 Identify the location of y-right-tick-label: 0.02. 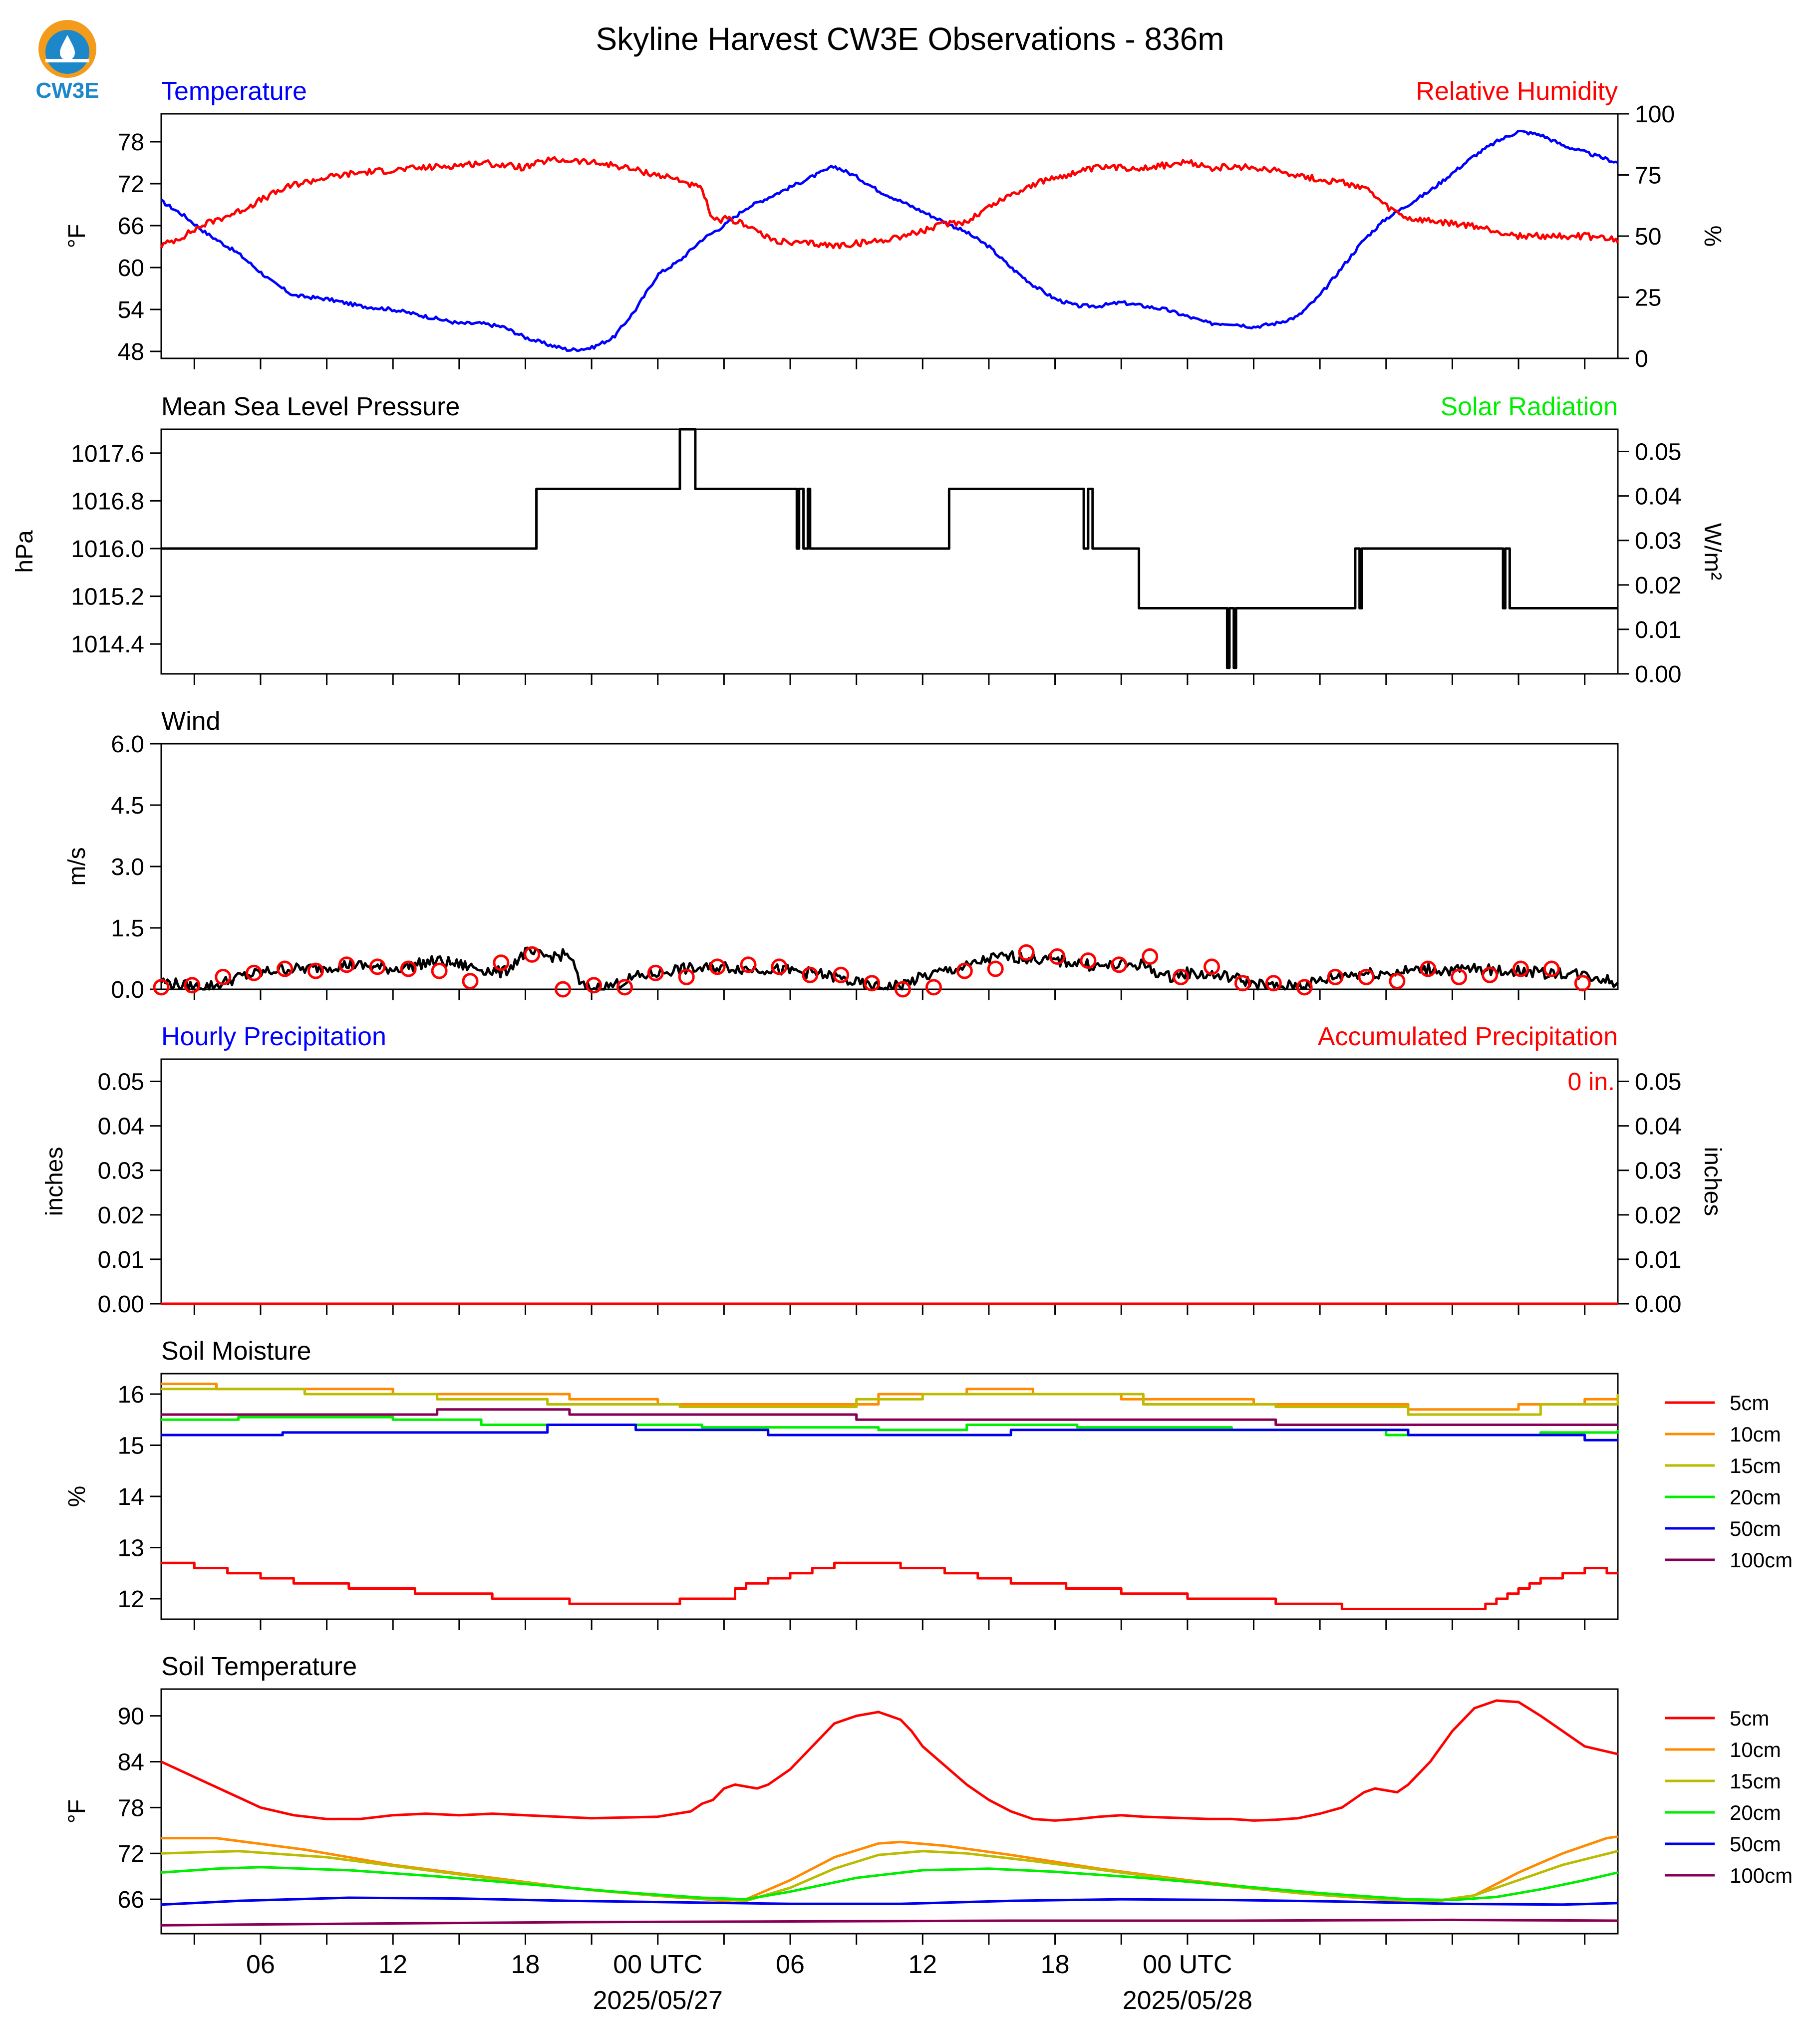
(1658, 1215).